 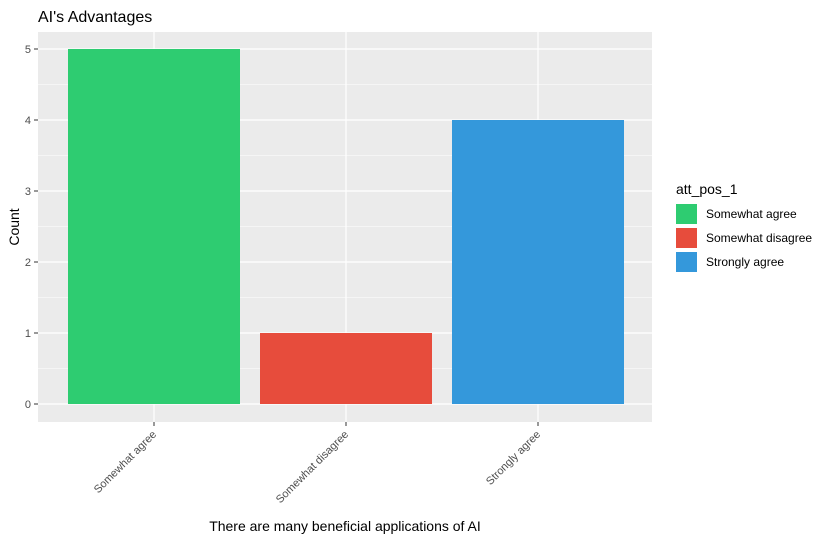 I want to click on bar-somewhat-agree, so click(x=154, y=226).